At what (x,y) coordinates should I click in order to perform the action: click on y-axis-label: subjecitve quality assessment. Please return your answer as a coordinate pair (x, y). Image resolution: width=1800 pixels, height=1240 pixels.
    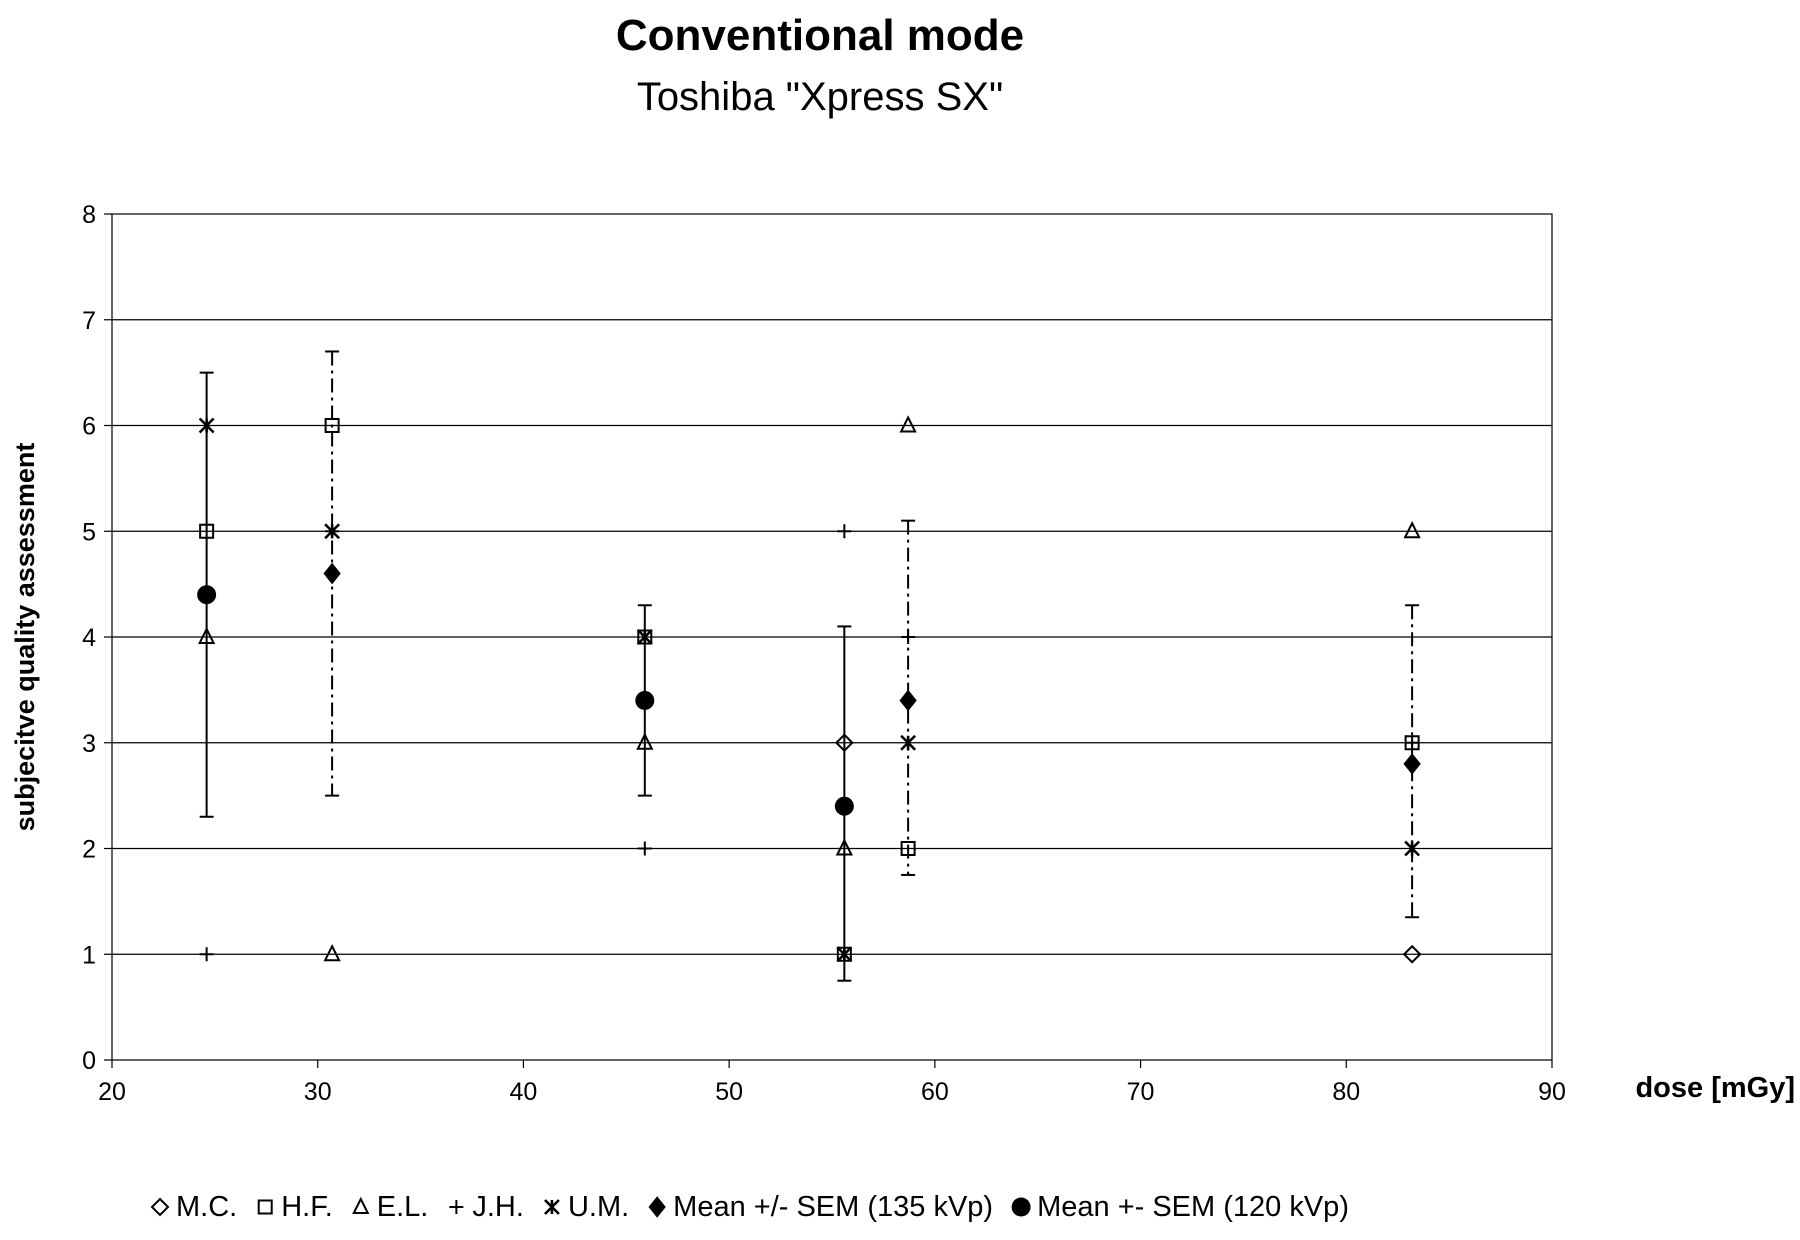
    Looking at the image, I should click on (25, 637).